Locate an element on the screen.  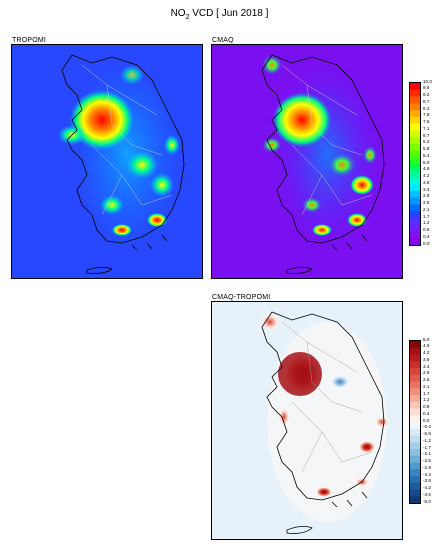
diff-colorbar-tick-label: -0.8 is located at coordinates (427, 434).